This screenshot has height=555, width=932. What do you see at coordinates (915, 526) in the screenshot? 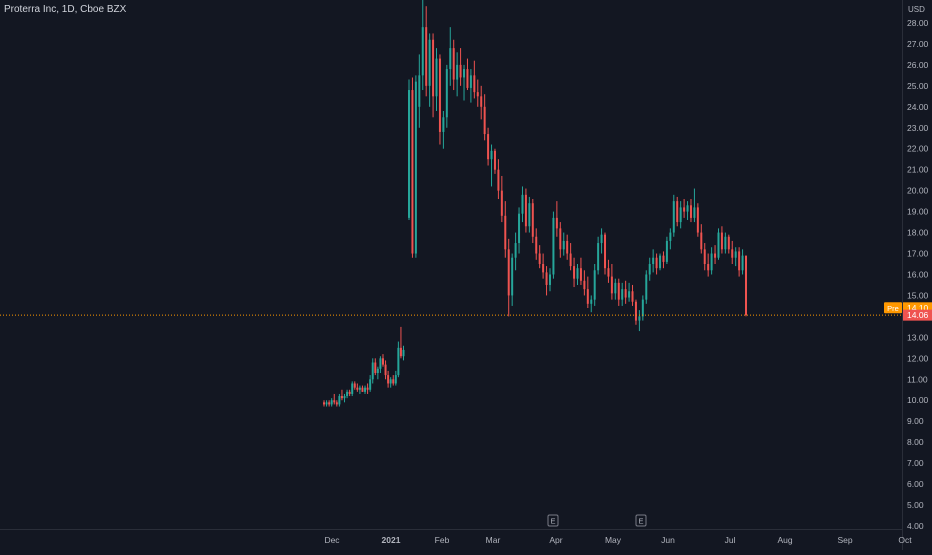
I see `price-tick-label: 4.00` at bounding box center [915, 526].